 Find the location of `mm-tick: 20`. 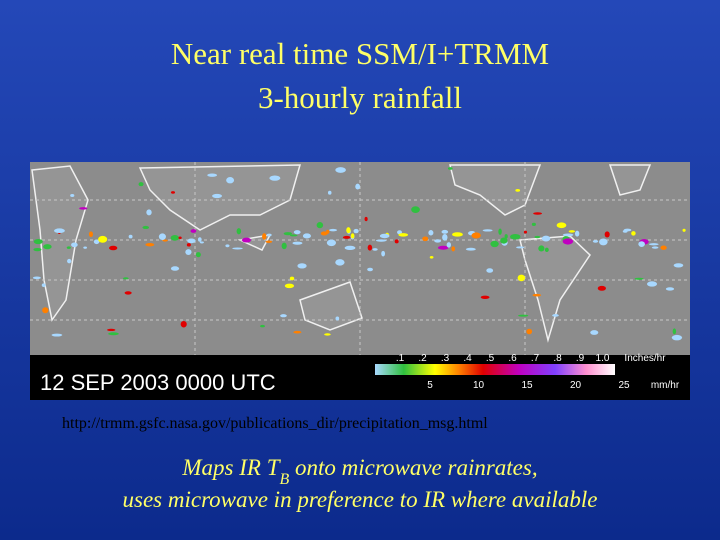

mm-tick: 20 is located at coordinates (576, 385).